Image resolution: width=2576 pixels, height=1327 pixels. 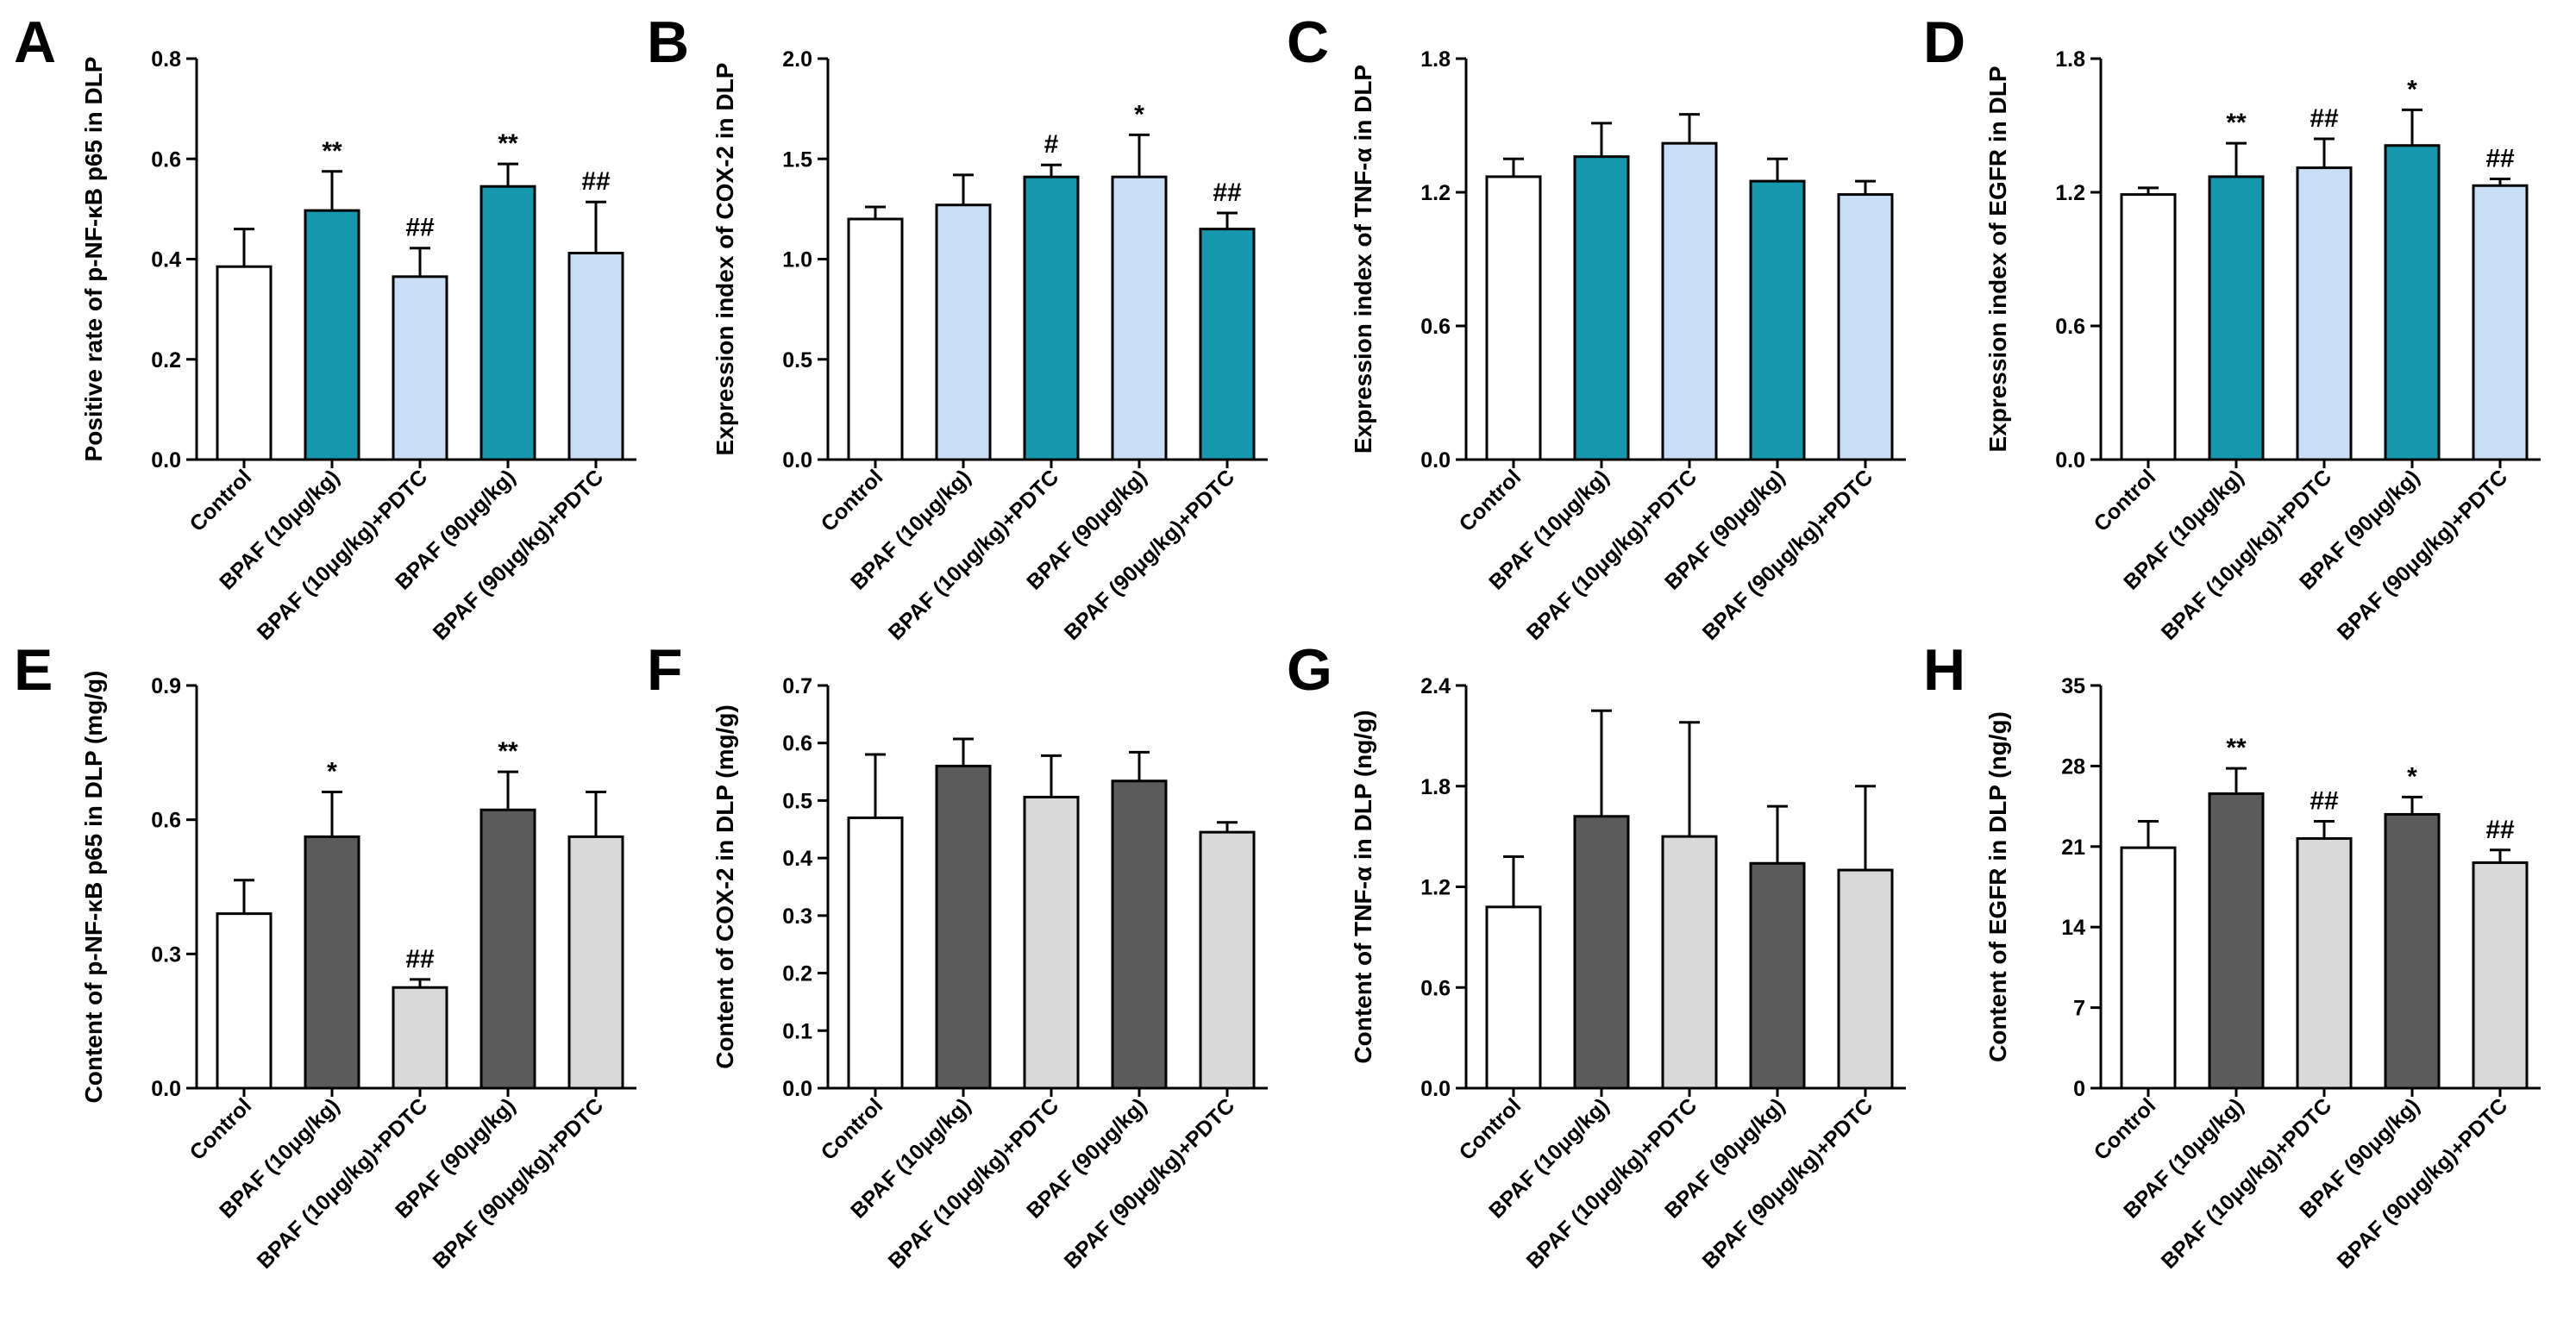 I want to click on panel-a-letter: A, so click(x=35, y=42).